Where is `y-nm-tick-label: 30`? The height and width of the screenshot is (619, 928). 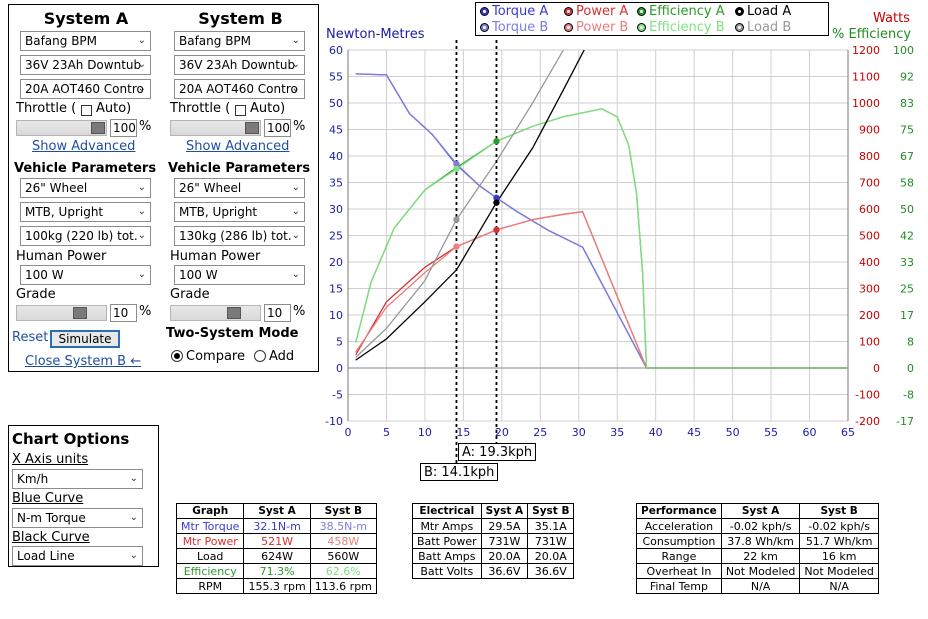 y-nm-tick-label: 30 is located at coordinates (336, 209).